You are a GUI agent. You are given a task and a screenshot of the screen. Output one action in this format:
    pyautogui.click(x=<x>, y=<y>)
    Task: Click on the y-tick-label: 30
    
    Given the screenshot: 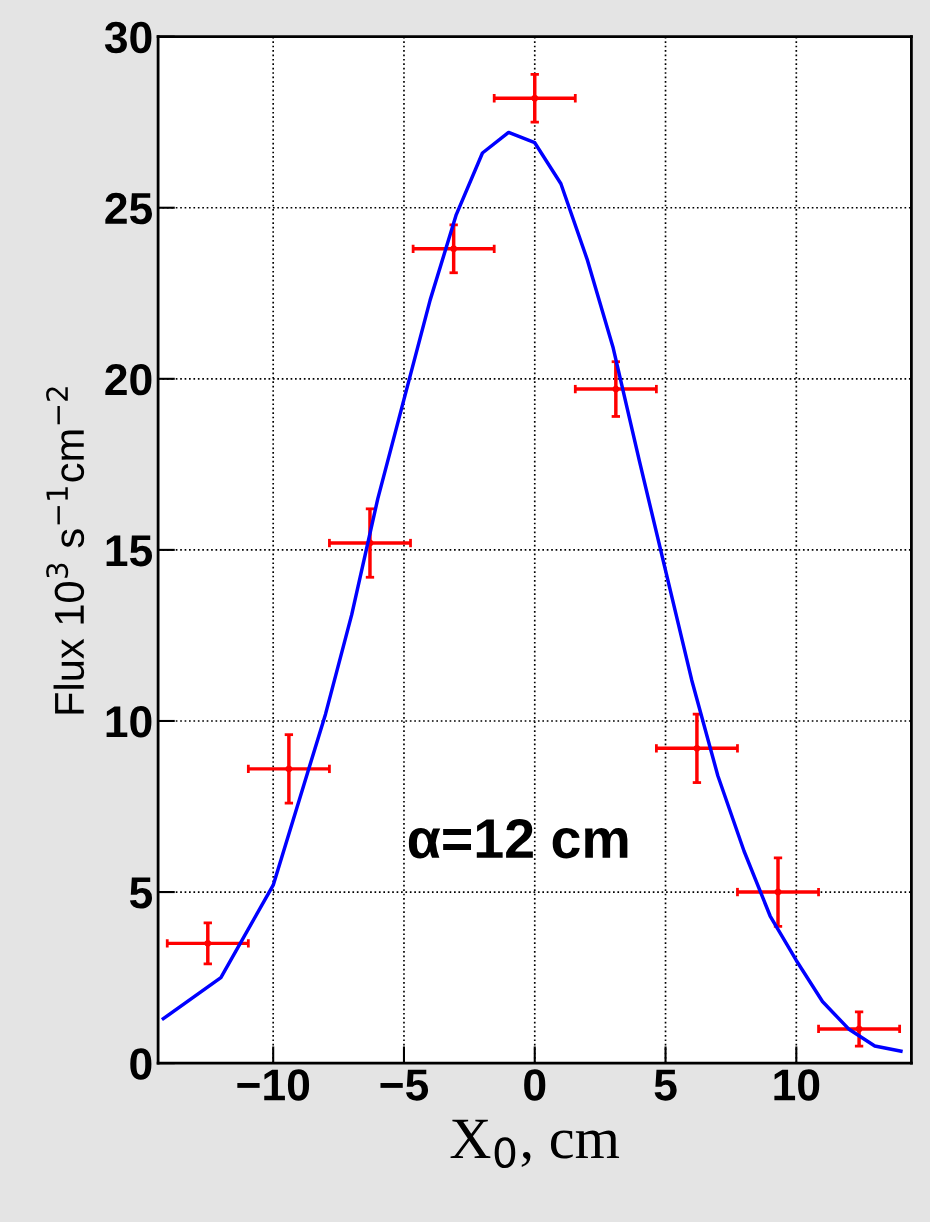 What is the action you would take?
    pyautogui.click(x=128, y=37)
    